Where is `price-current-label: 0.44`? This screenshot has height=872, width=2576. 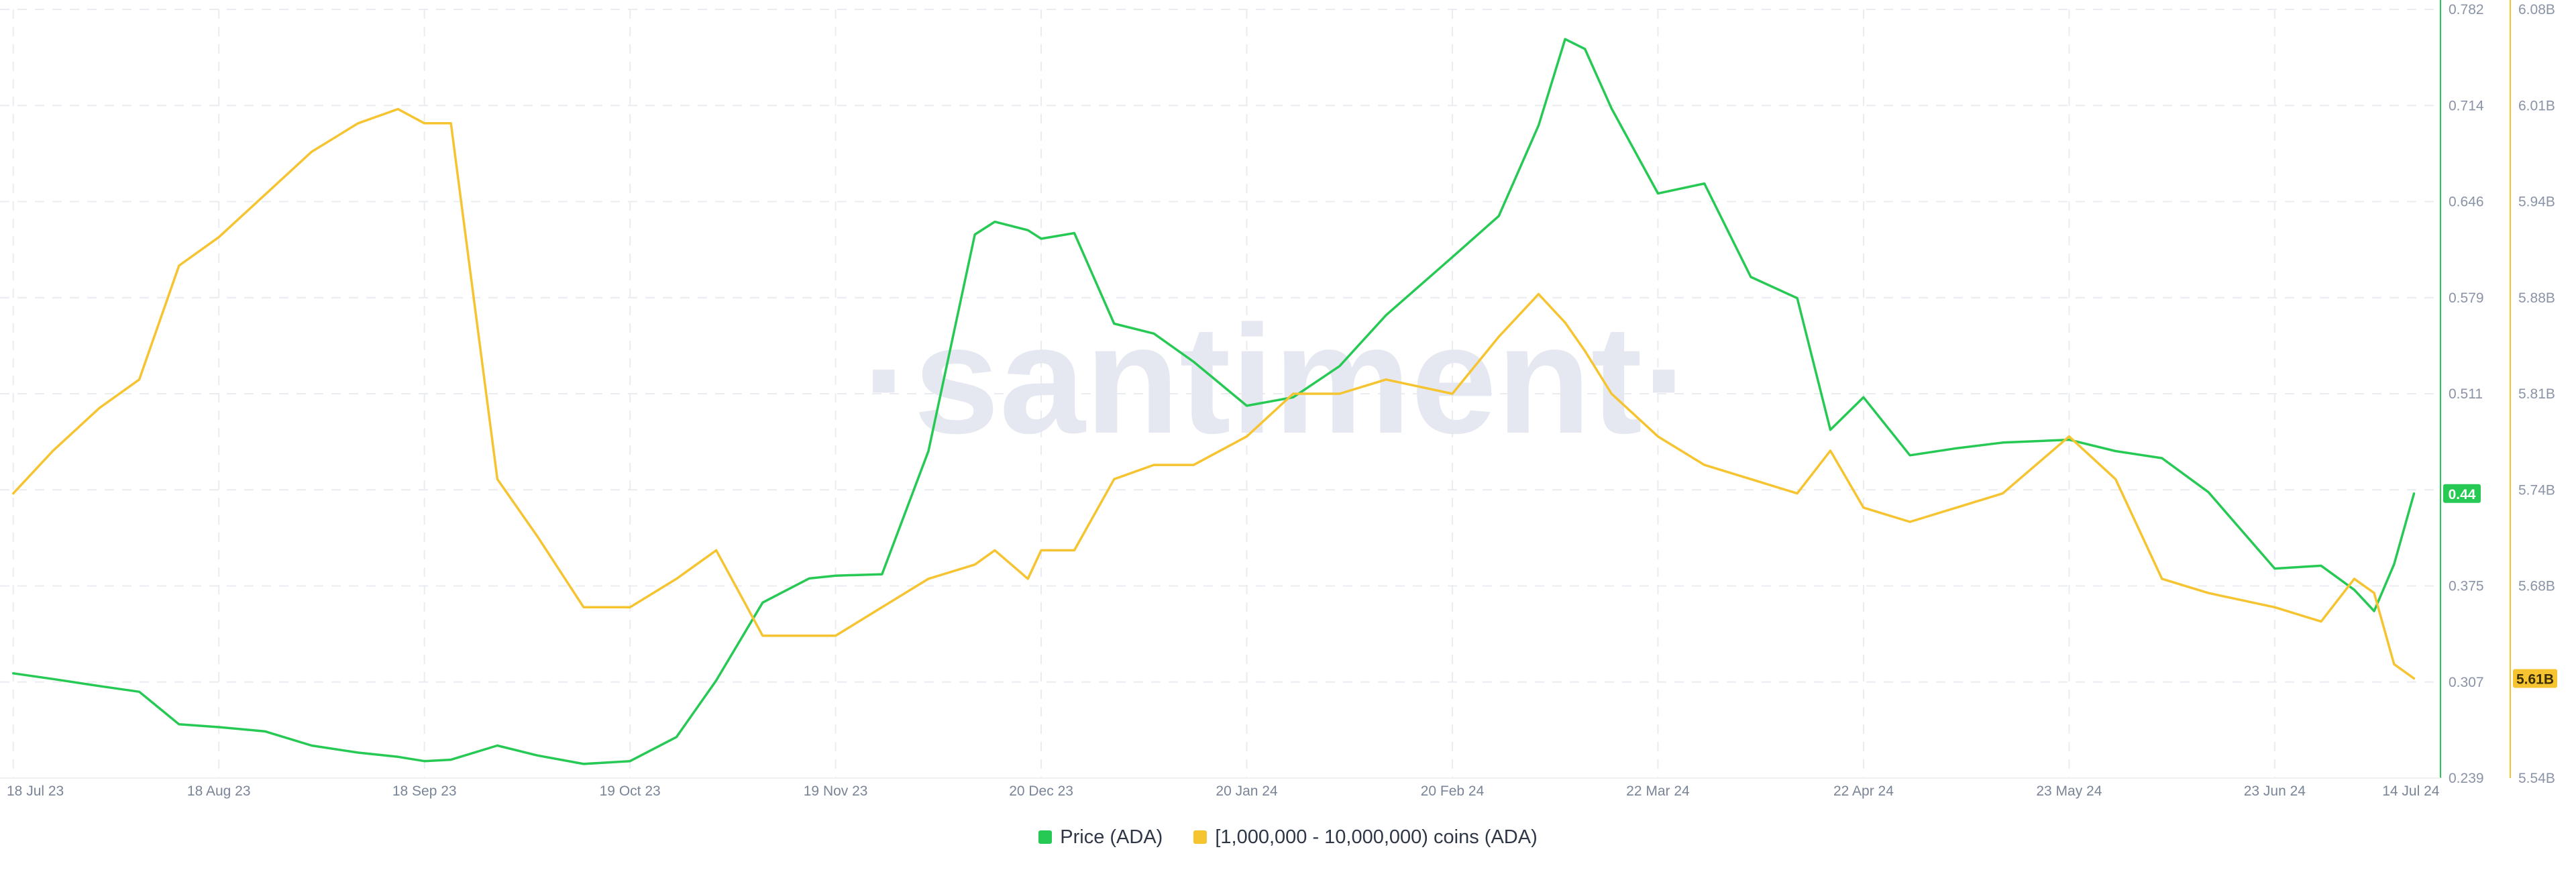 price-current-label: 0.44 is located at coordinates (2462, 495).